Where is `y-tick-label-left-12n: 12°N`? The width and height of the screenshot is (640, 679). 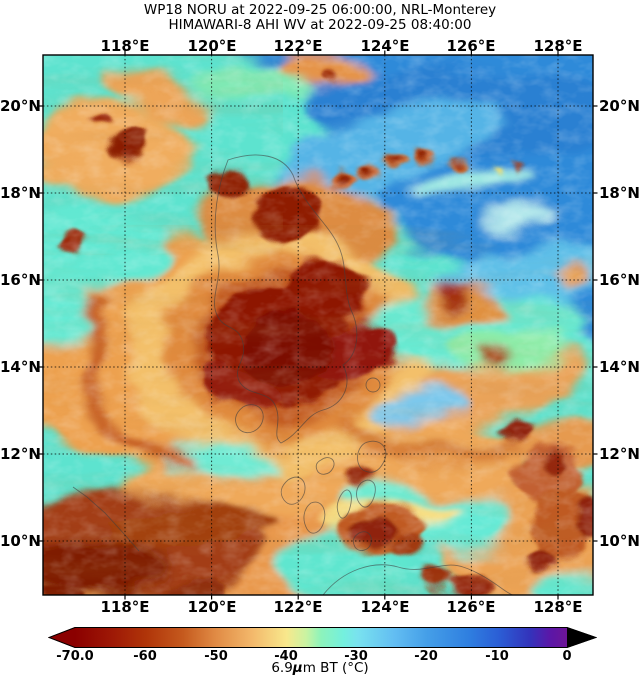 y-tick-label-left-12n: 12°N is located at coordinates (20, 454).